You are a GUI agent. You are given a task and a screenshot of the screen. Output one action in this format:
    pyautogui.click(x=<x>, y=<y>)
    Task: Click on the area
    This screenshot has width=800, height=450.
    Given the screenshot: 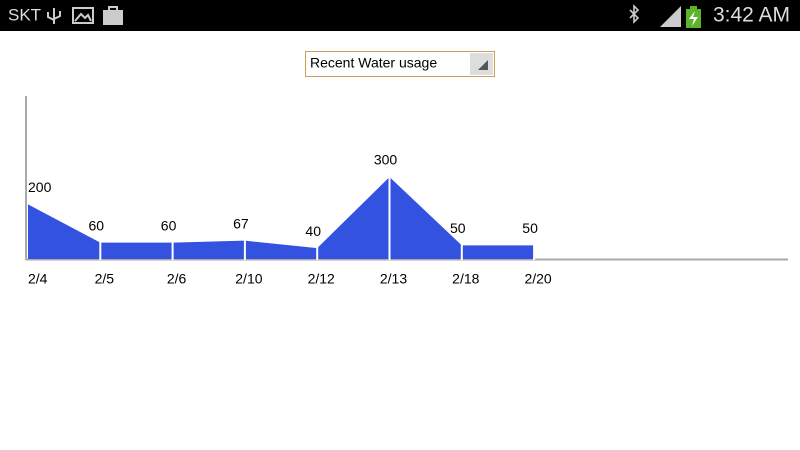 What is the action you would take?
    pyautogui.click(x=281, y=218)
    